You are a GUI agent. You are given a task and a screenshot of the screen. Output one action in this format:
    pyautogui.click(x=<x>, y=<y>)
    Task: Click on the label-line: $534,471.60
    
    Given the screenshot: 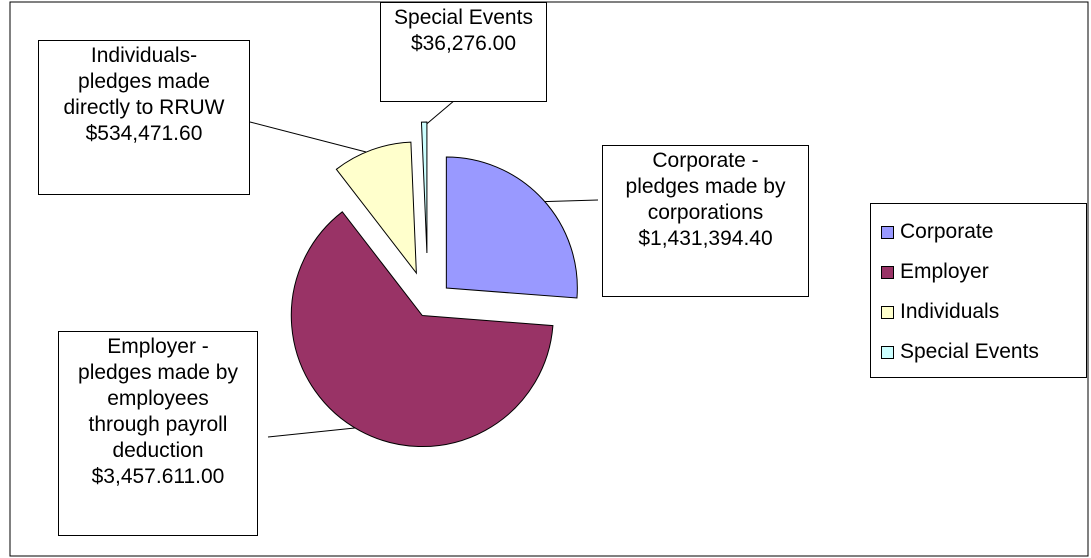 What is the action you would take?
    pyautogui.click(x=144, y=133)
    